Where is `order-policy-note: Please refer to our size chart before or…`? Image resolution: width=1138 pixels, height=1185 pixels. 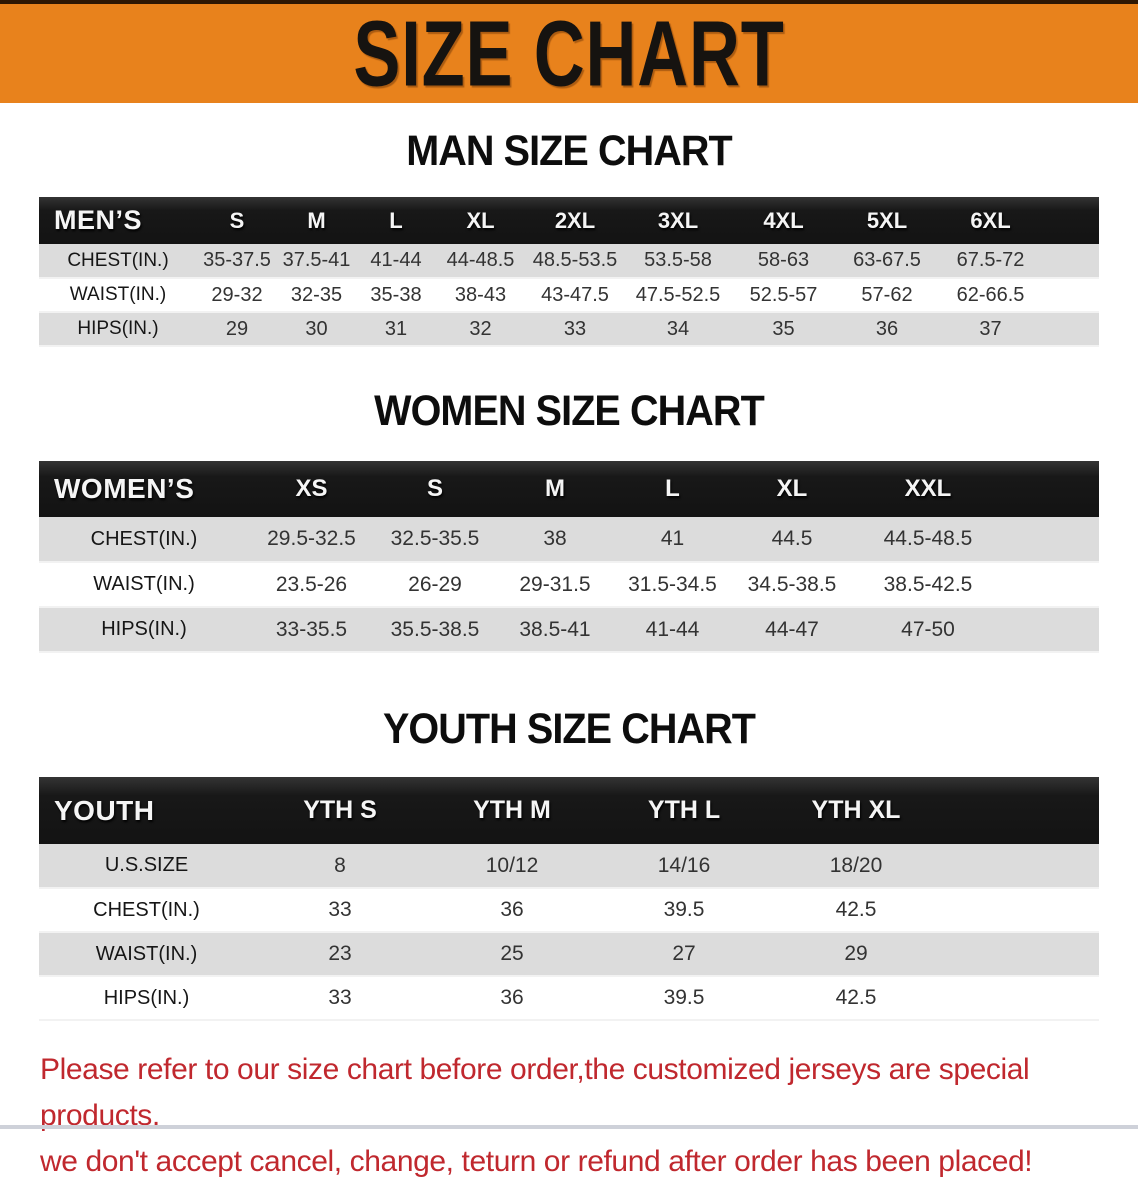
order-policy-note: Please refer to our size chart before or… is located at coordinates (575, 1116).